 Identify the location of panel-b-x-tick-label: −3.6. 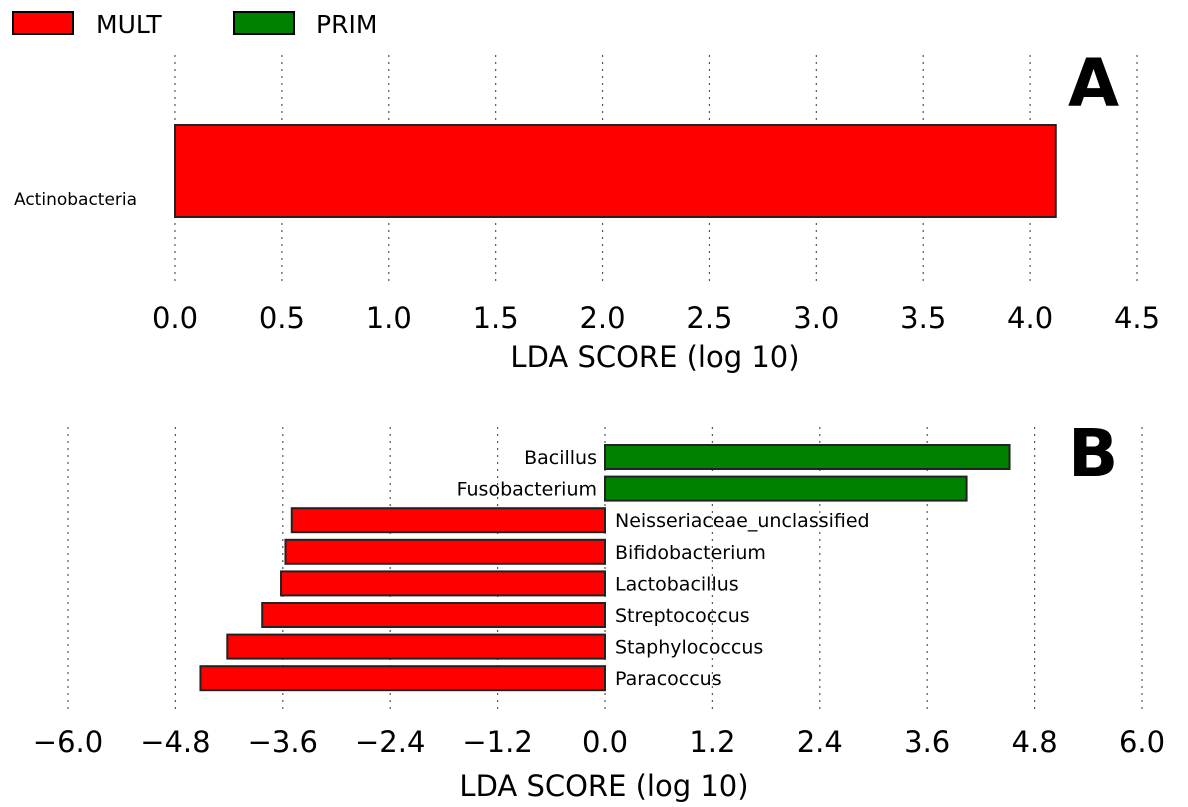
(283, 742).